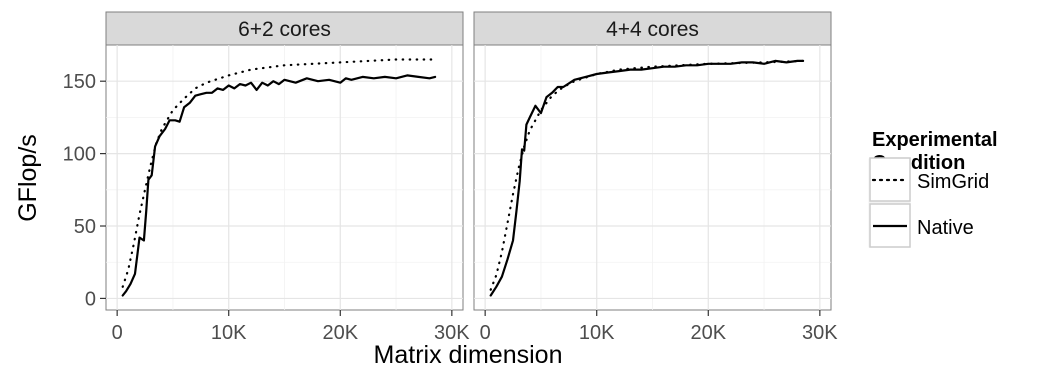  I want to click on panel-2-strip, so click(652, 28).